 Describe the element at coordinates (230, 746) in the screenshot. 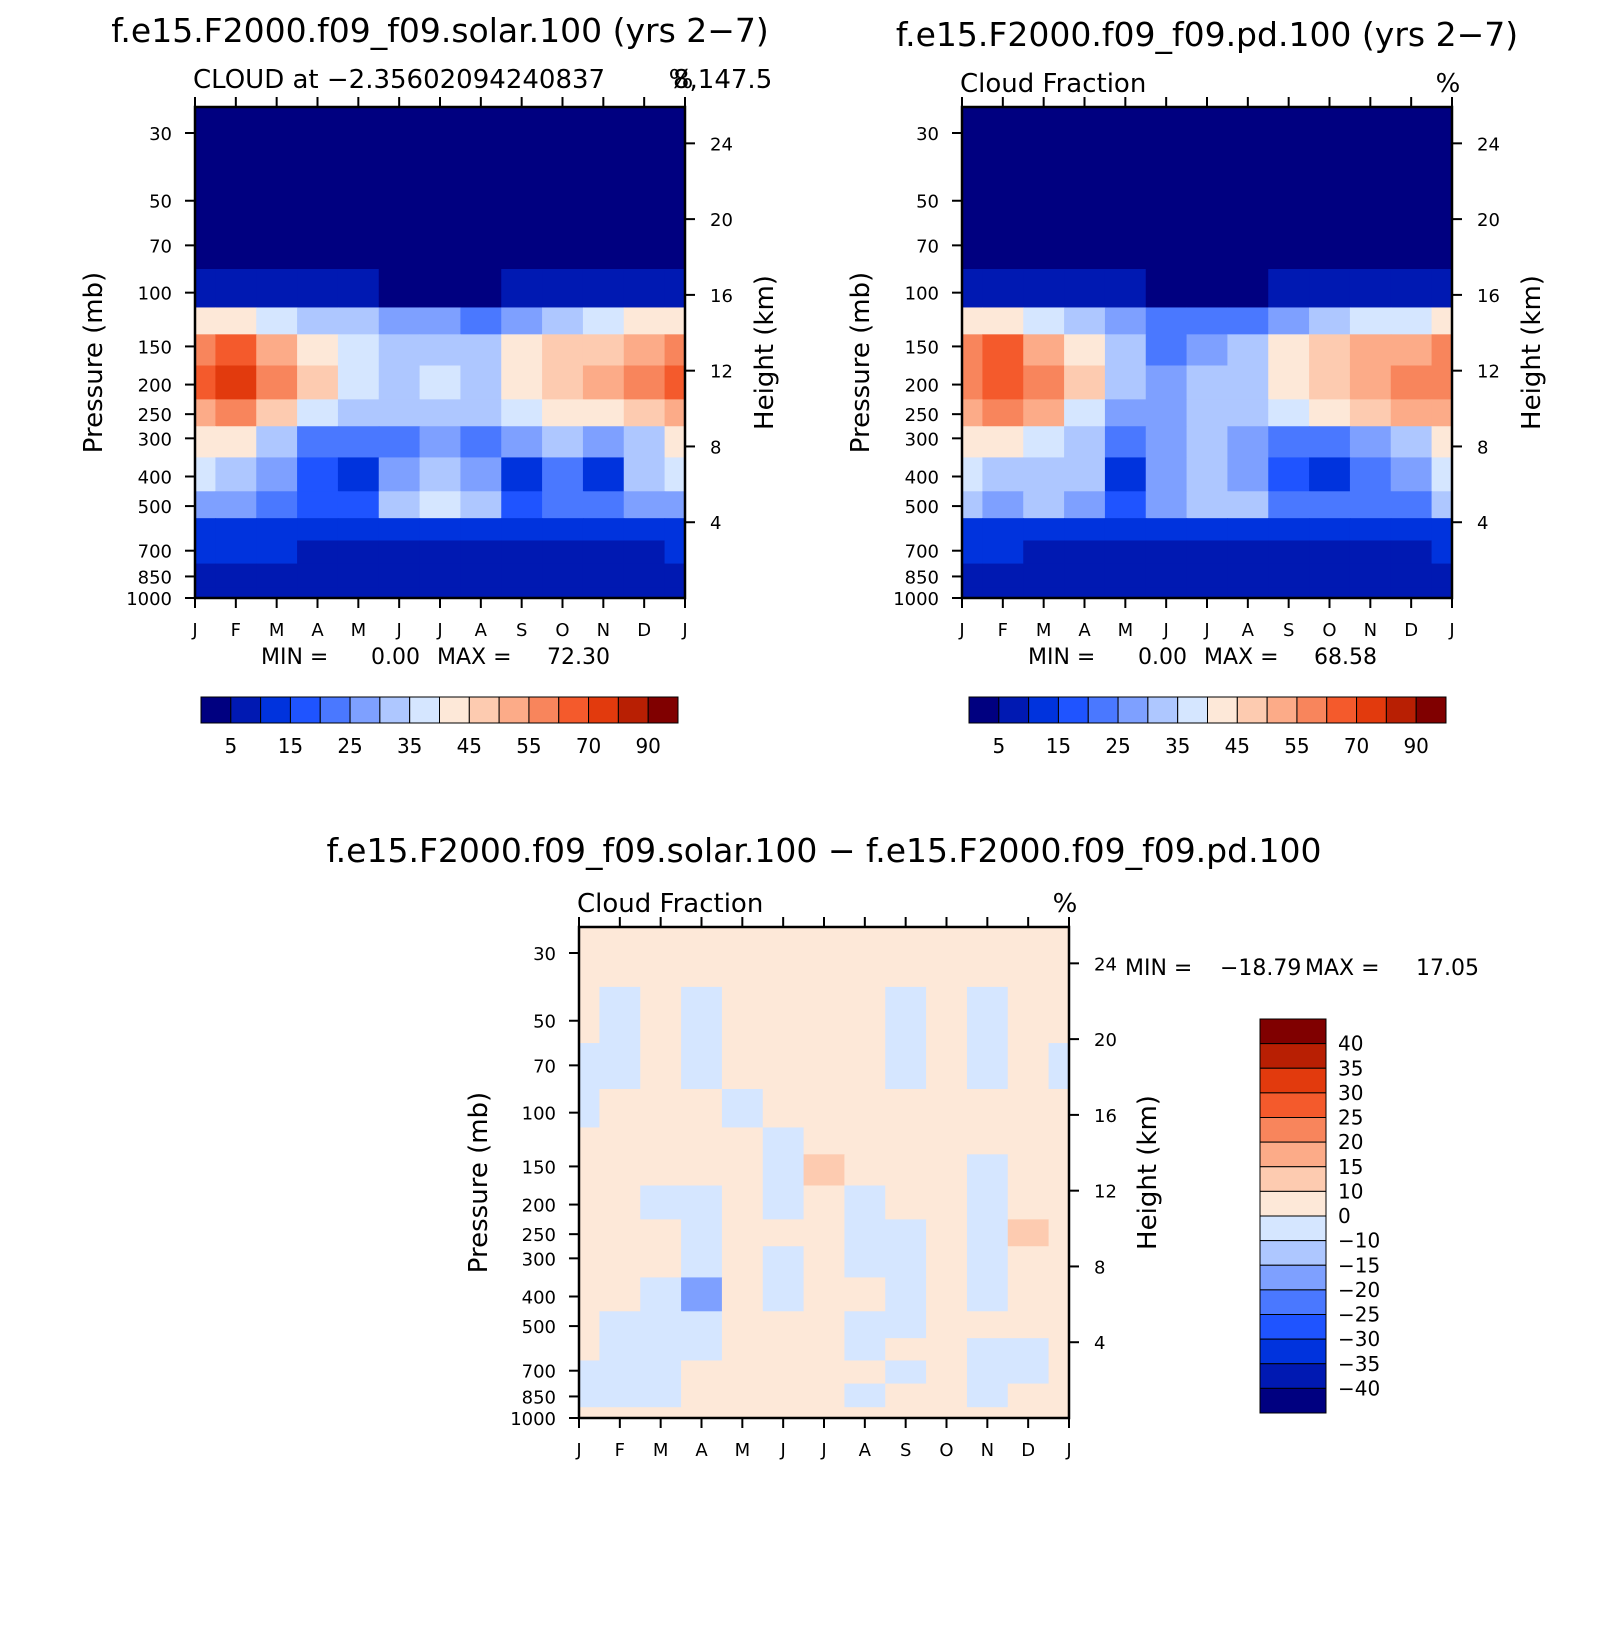

I see `colorbar-label: 5` at that location.